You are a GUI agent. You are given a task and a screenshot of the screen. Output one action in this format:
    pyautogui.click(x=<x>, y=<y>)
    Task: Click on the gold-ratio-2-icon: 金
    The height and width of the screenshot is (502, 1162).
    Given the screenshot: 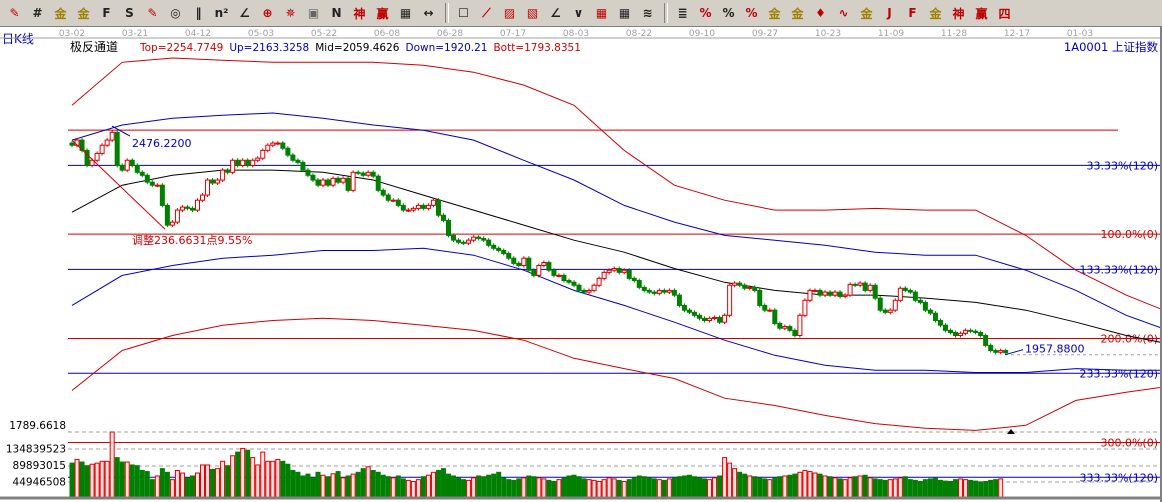 What is the action you would take?
    pyautogui.click(x=83, y=13)
    